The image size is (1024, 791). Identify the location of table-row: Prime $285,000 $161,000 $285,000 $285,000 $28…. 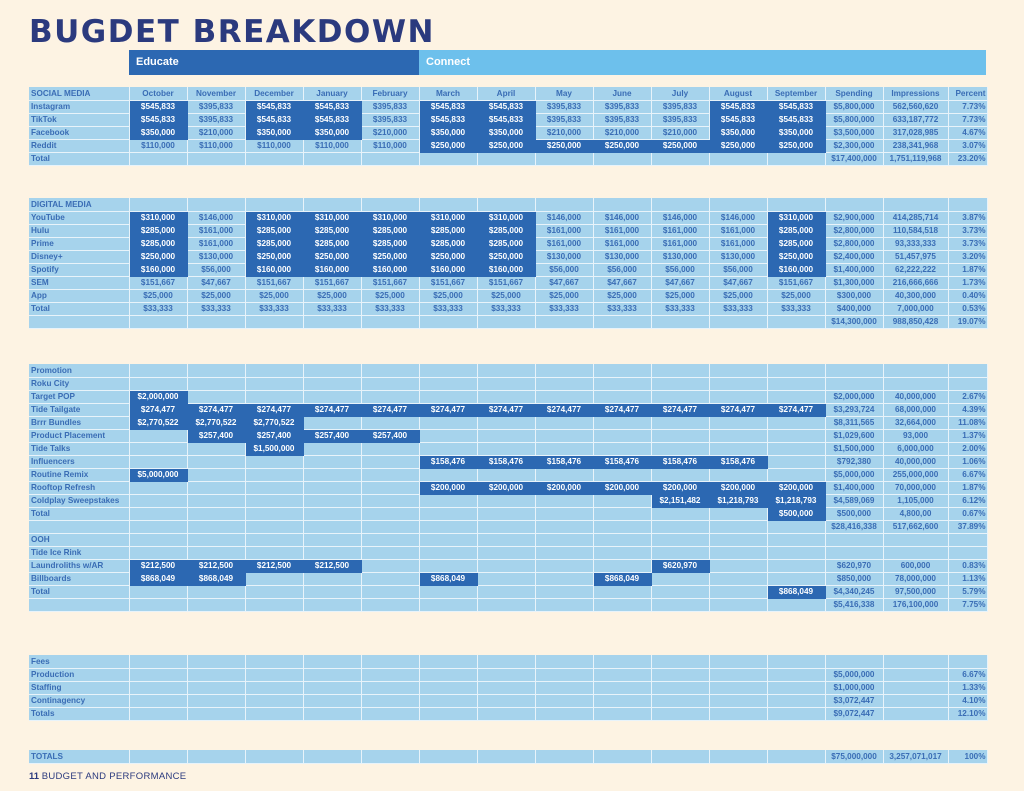
(508, 244).